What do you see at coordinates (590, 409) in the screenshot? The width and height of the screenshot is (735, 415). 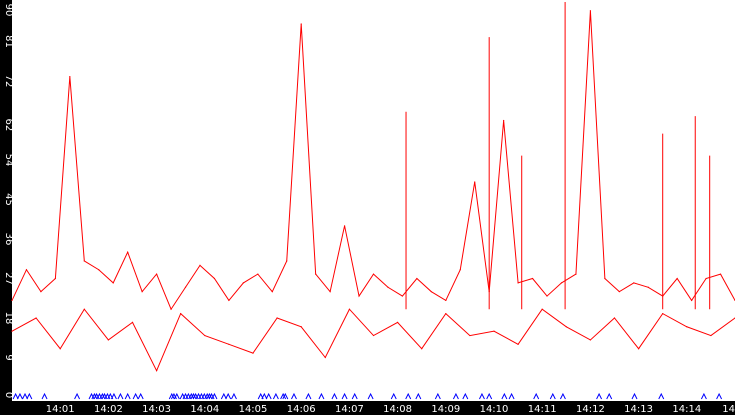 I see `x-tick-label: 14:12` at bounding box center [590, 409].